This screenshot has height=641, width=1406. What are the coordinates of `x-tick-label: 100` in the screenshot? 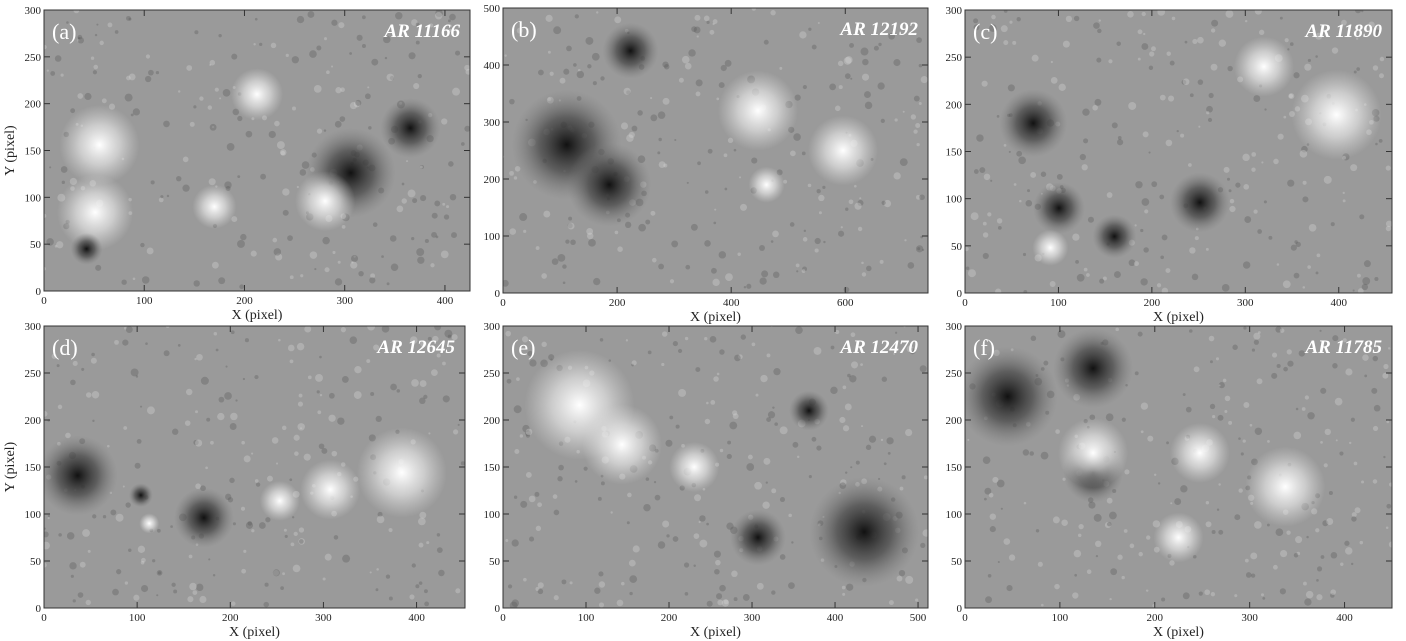 It's located at (137, 618).